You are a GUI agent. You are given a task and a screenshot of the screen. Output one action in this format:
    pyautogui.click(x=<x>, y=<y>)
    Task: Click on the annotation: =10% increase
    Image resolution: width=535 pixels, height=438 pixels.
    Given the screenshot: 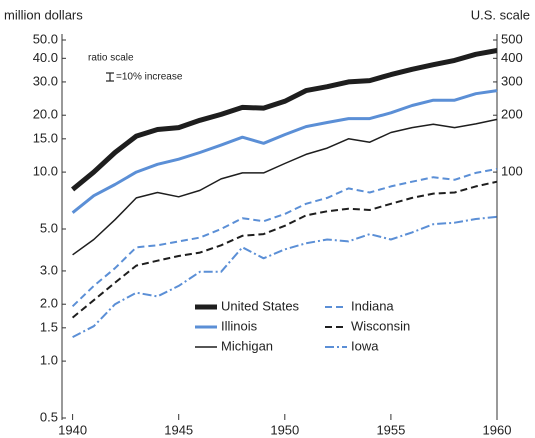 What is the action you would take?
    pyautogui.click(x=149, y=77)
    